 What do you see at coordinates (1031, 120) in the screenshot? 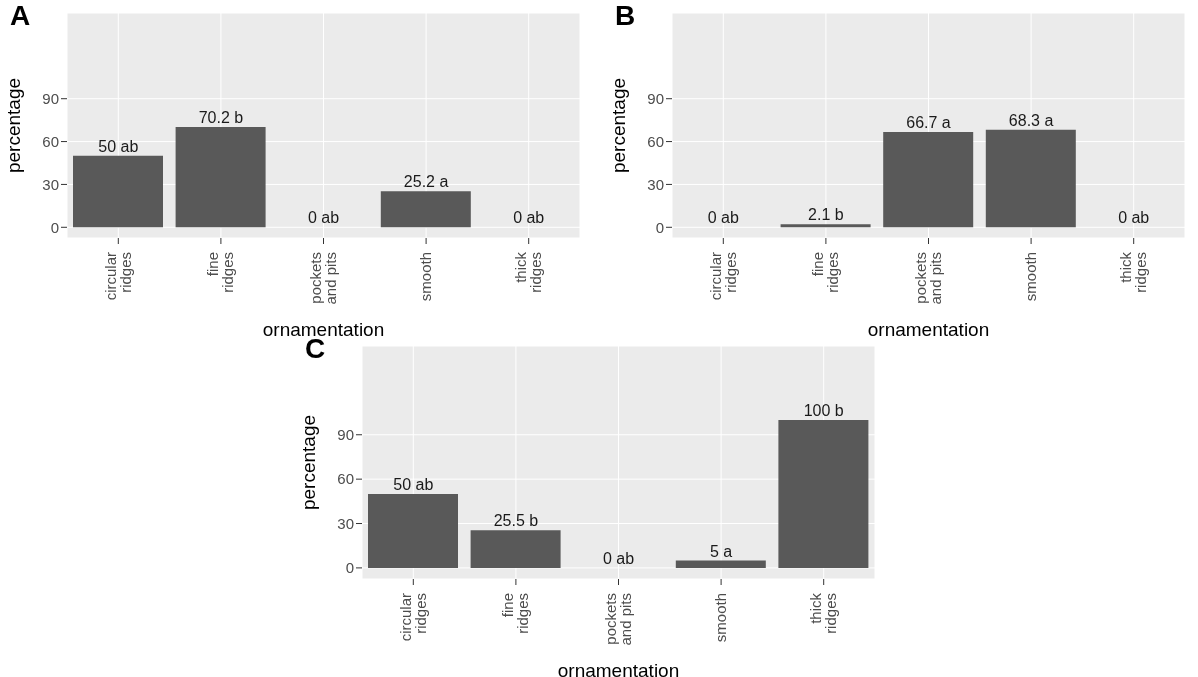
I see `data-label: 68.3 a` at bounding box center [1031, 120].